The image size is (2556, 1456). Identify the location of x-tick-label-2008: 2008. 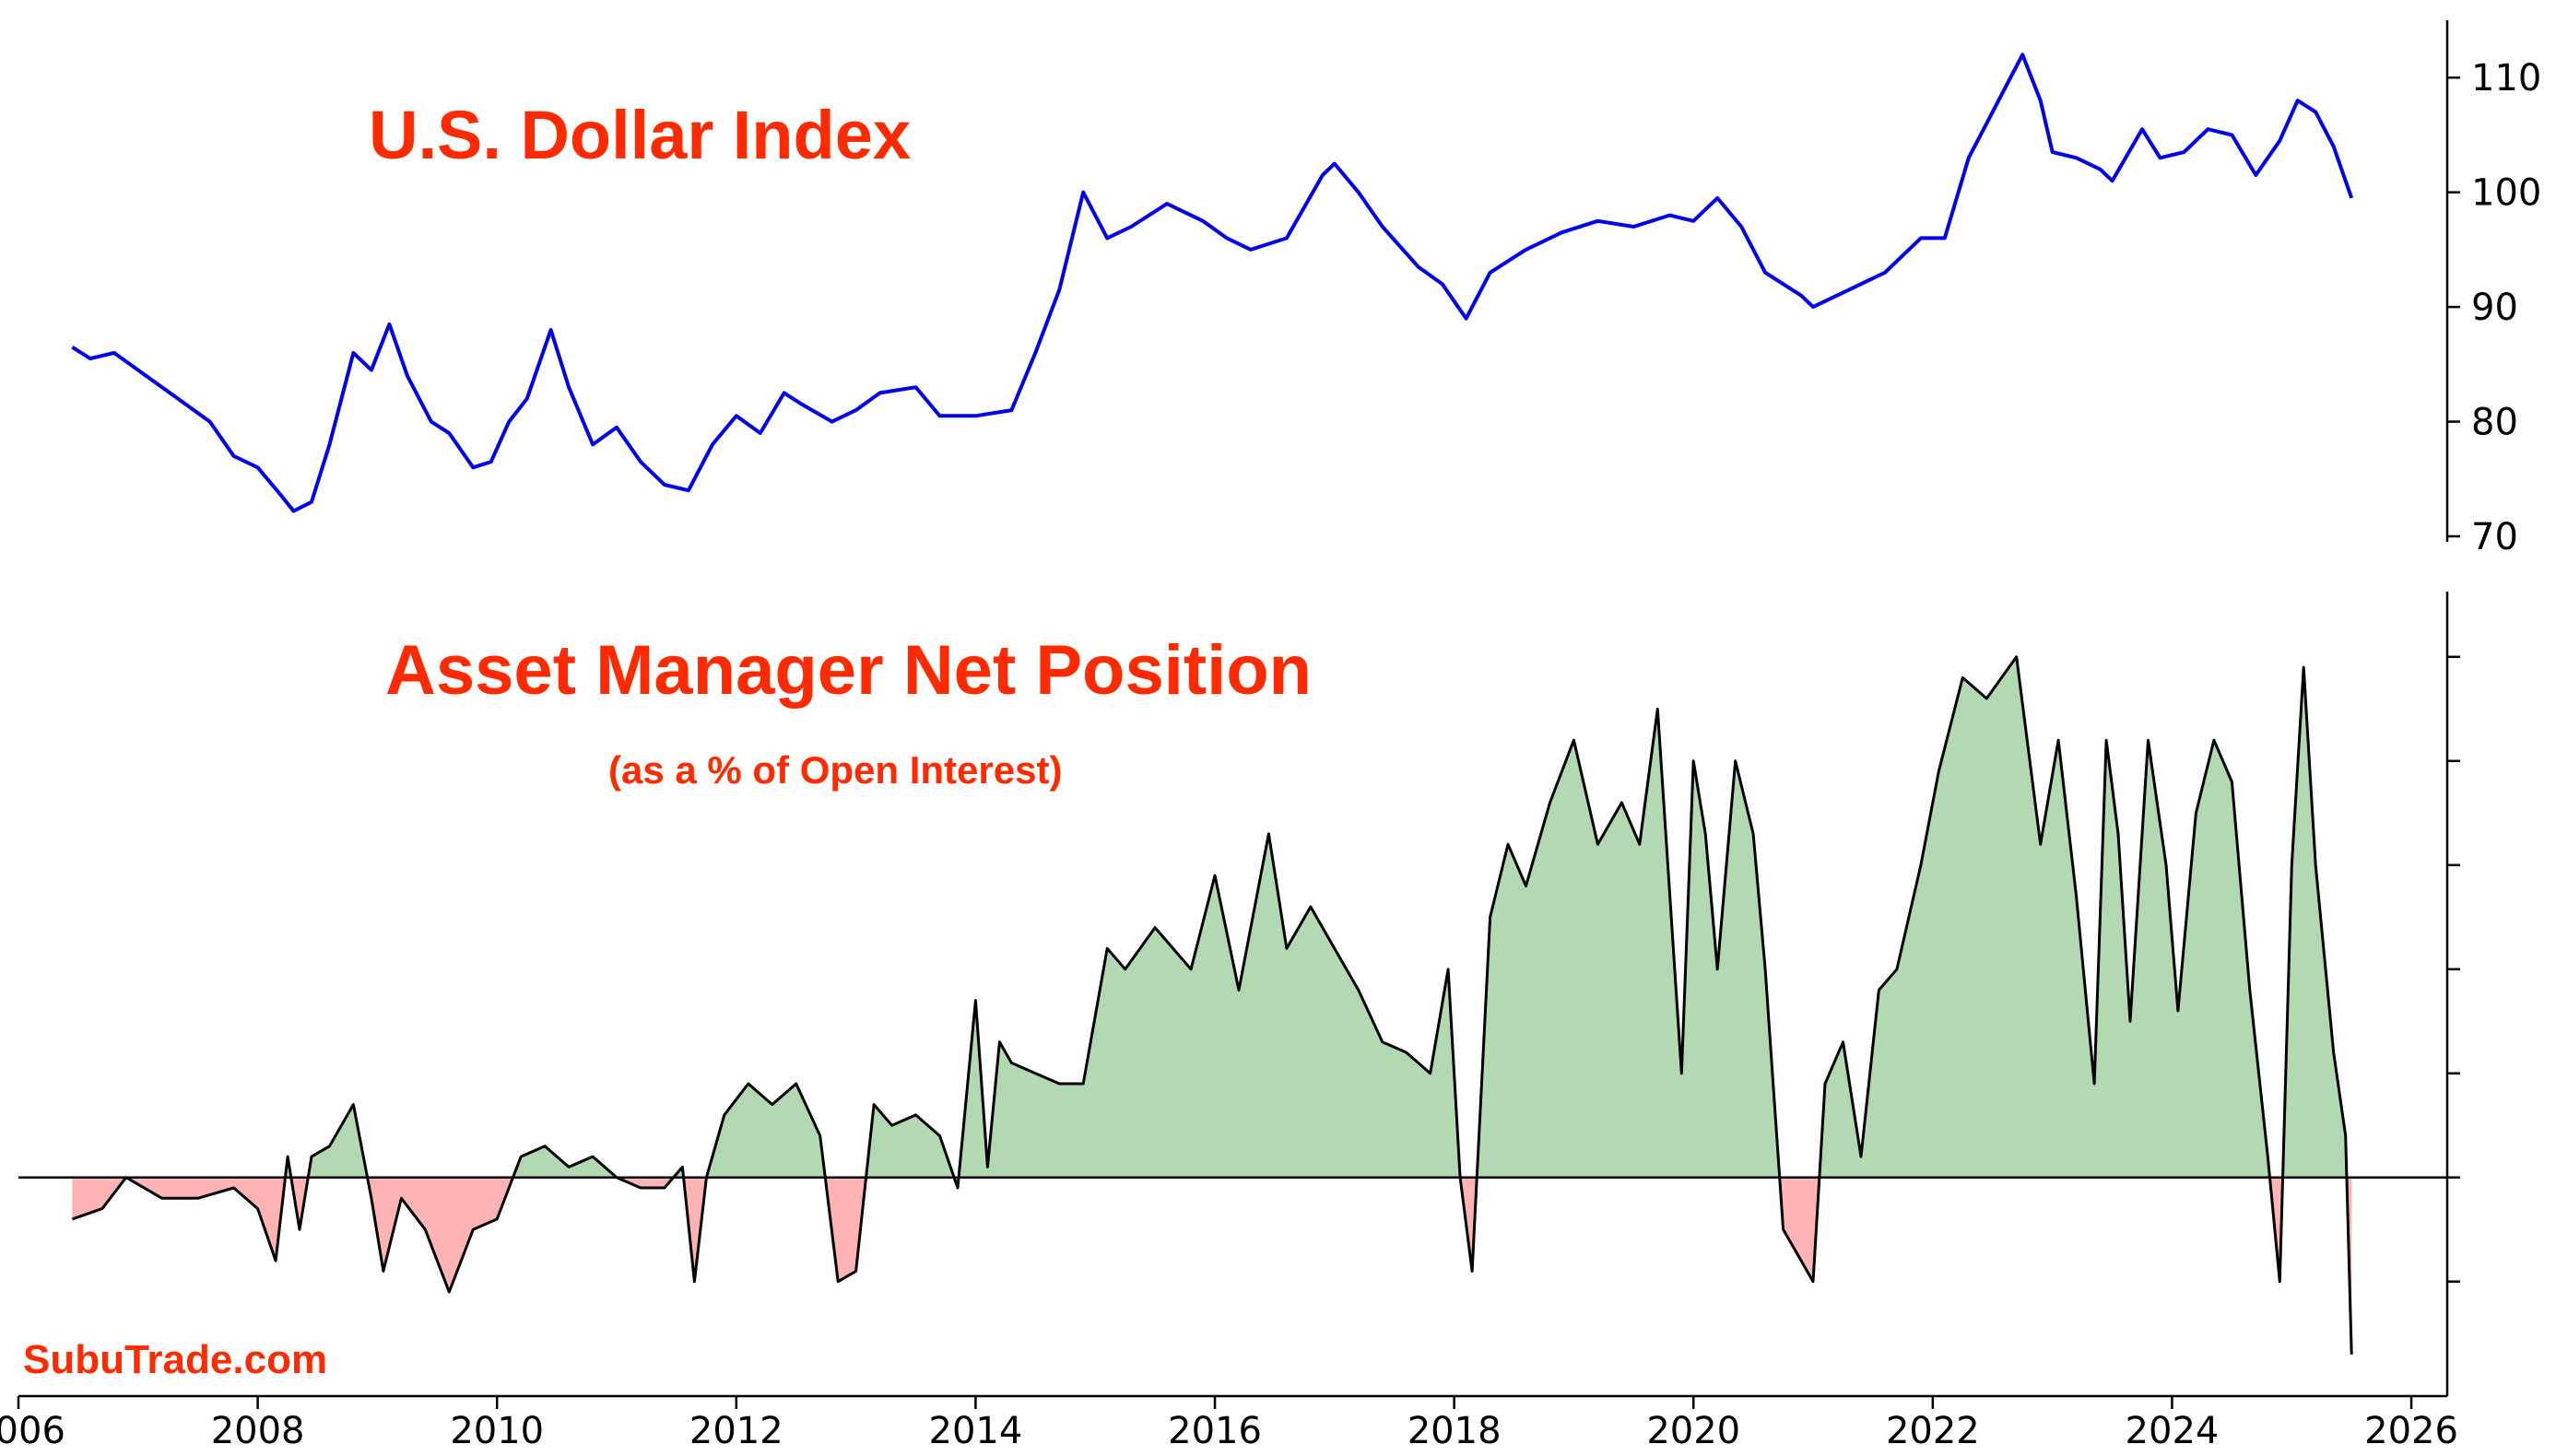
(258, 1431).